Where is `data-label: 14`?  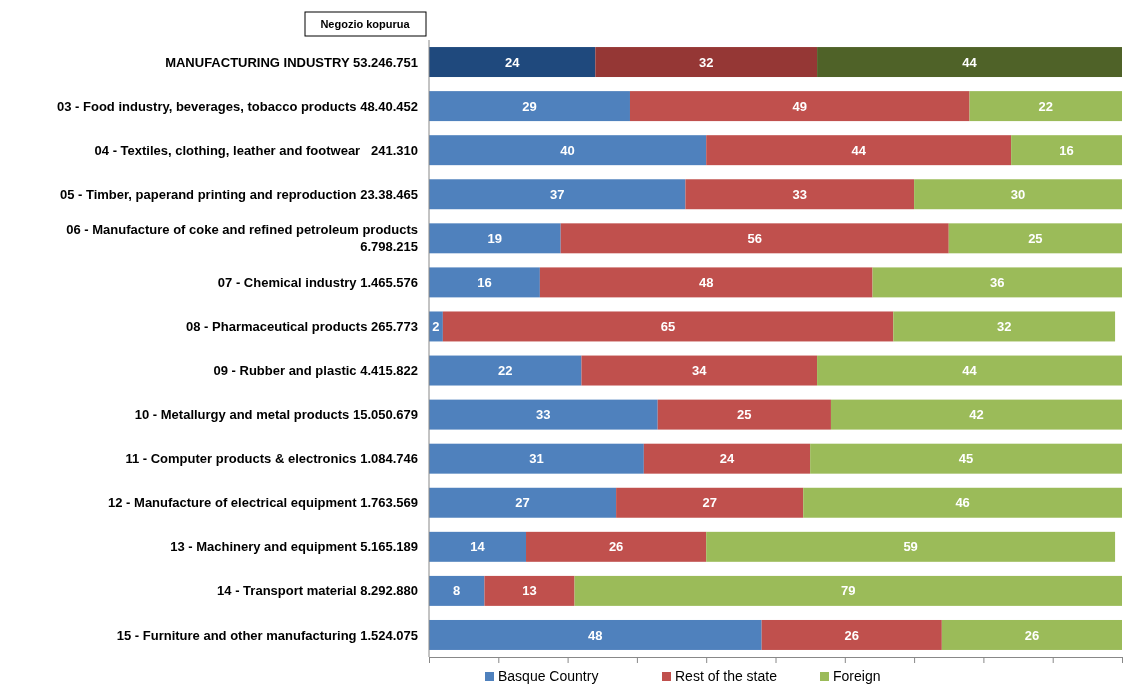
data-label: 14 is located at coordinates (478, 547).